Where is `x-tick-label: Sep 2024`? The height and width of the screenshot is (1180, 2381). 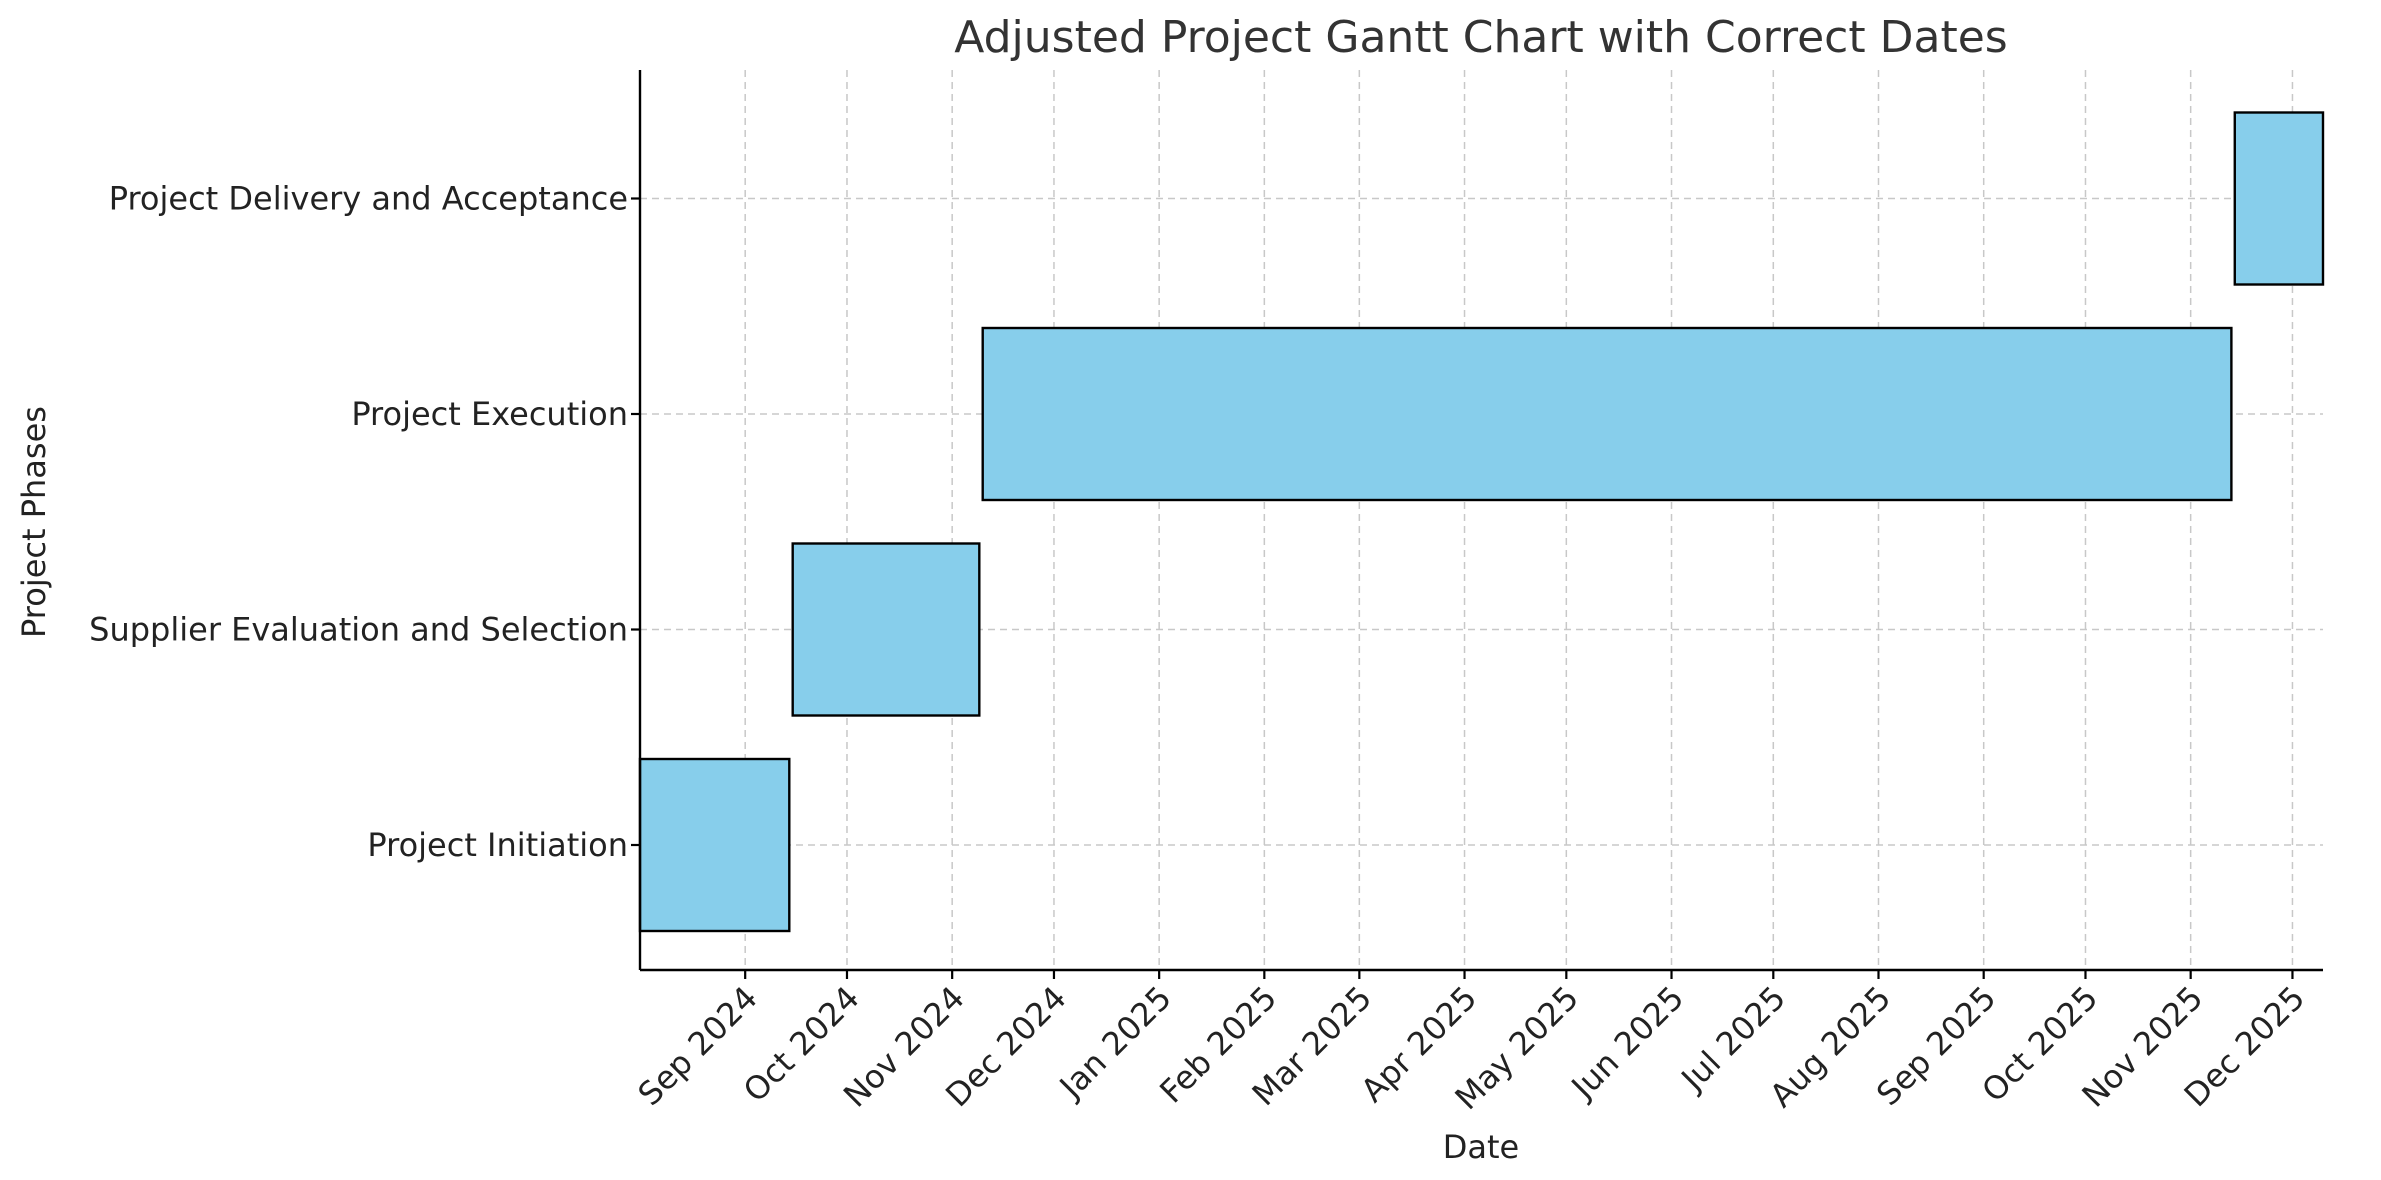
x-tick-label: Sep 2024 is located at coordinates (698, 1046).